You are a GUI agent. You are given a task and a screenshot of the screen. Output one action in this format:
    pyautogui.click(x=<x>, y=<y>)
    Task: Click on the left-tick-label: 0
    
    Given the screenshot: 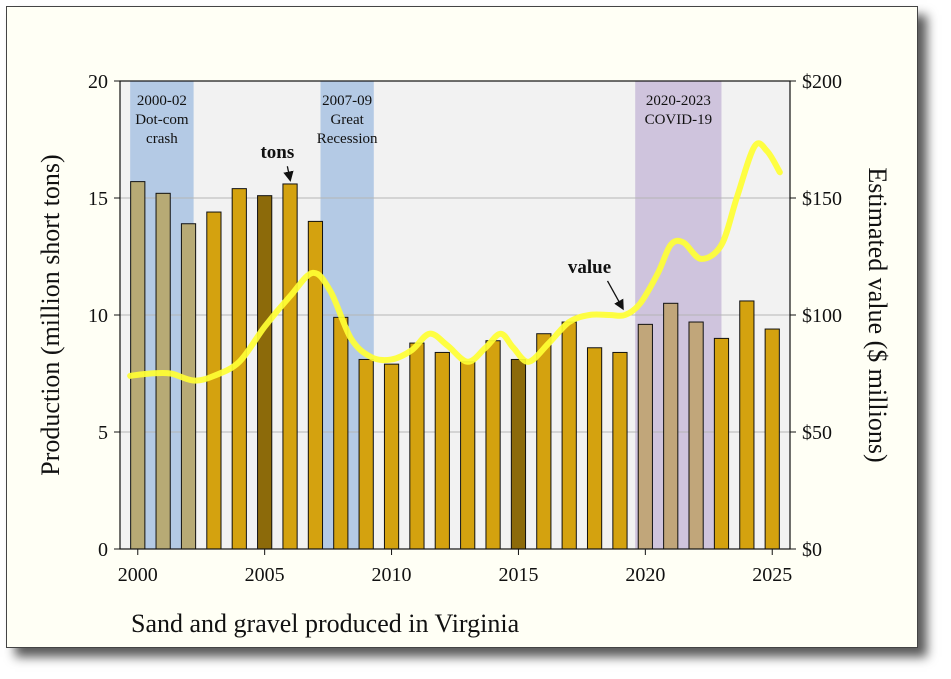 What is the action you would take?
    pyautogui.click(x=103, y=550)
    